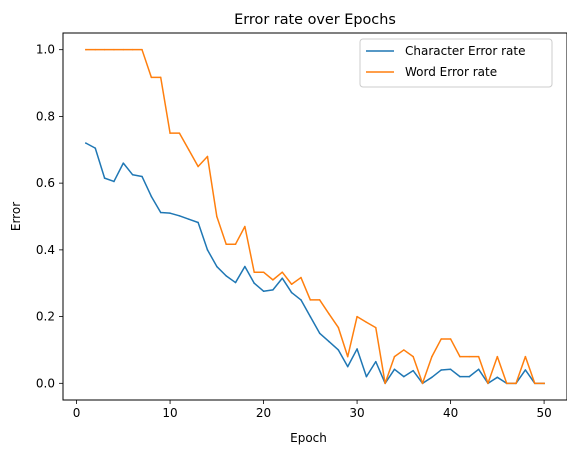 The height and width of the screenshot is (455, 567). Describe the element at coordinates (312, 410) in the screenshot. I see `x-axis-ticks: 0 10 20 30 40 50` at that location.